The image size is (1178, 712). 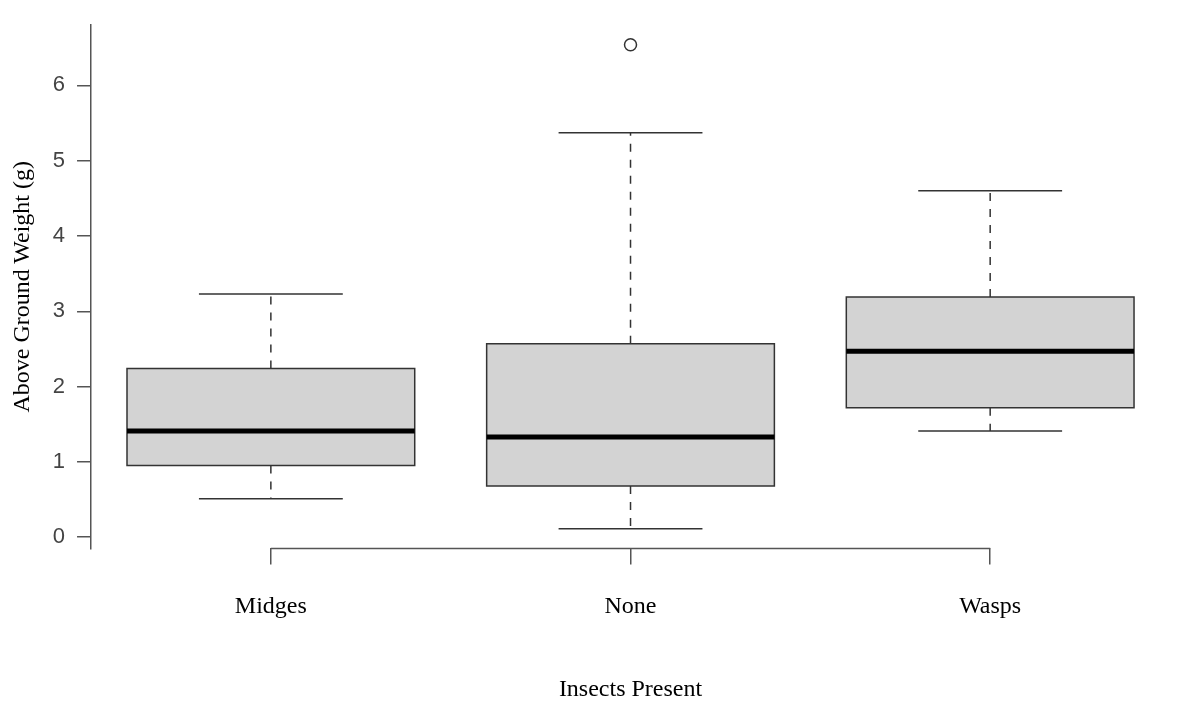 What do you see at coordinates (59, 460) in the screenshot?
I see `y-tick-label: 1` at bounding box center [59, 460].